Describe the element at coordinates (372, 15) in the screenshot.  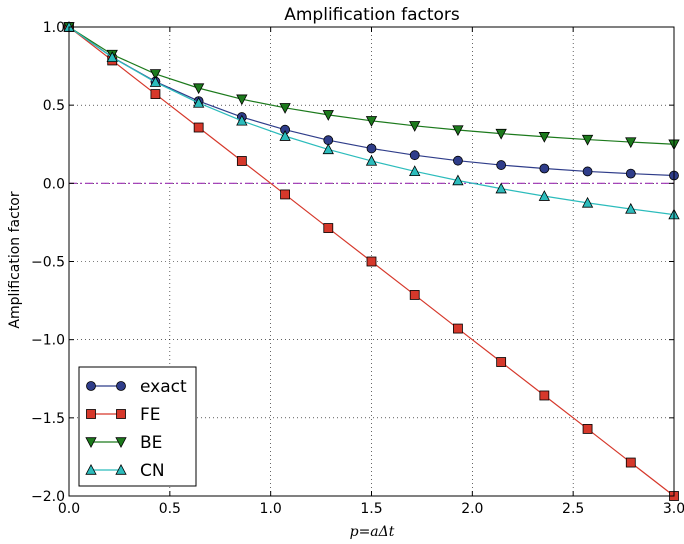
I see `chart-title: Amplification factors` at that location.